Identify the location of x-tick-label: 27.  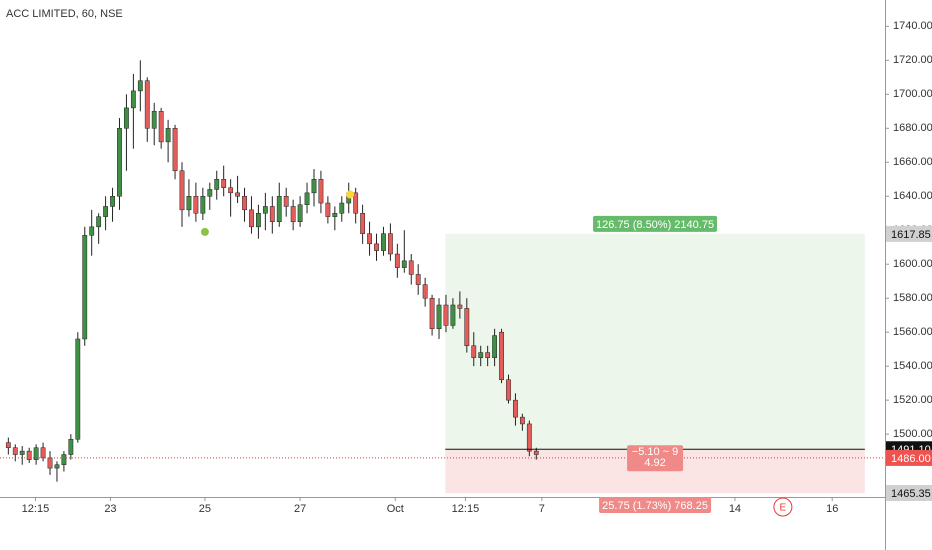
(300, 509).